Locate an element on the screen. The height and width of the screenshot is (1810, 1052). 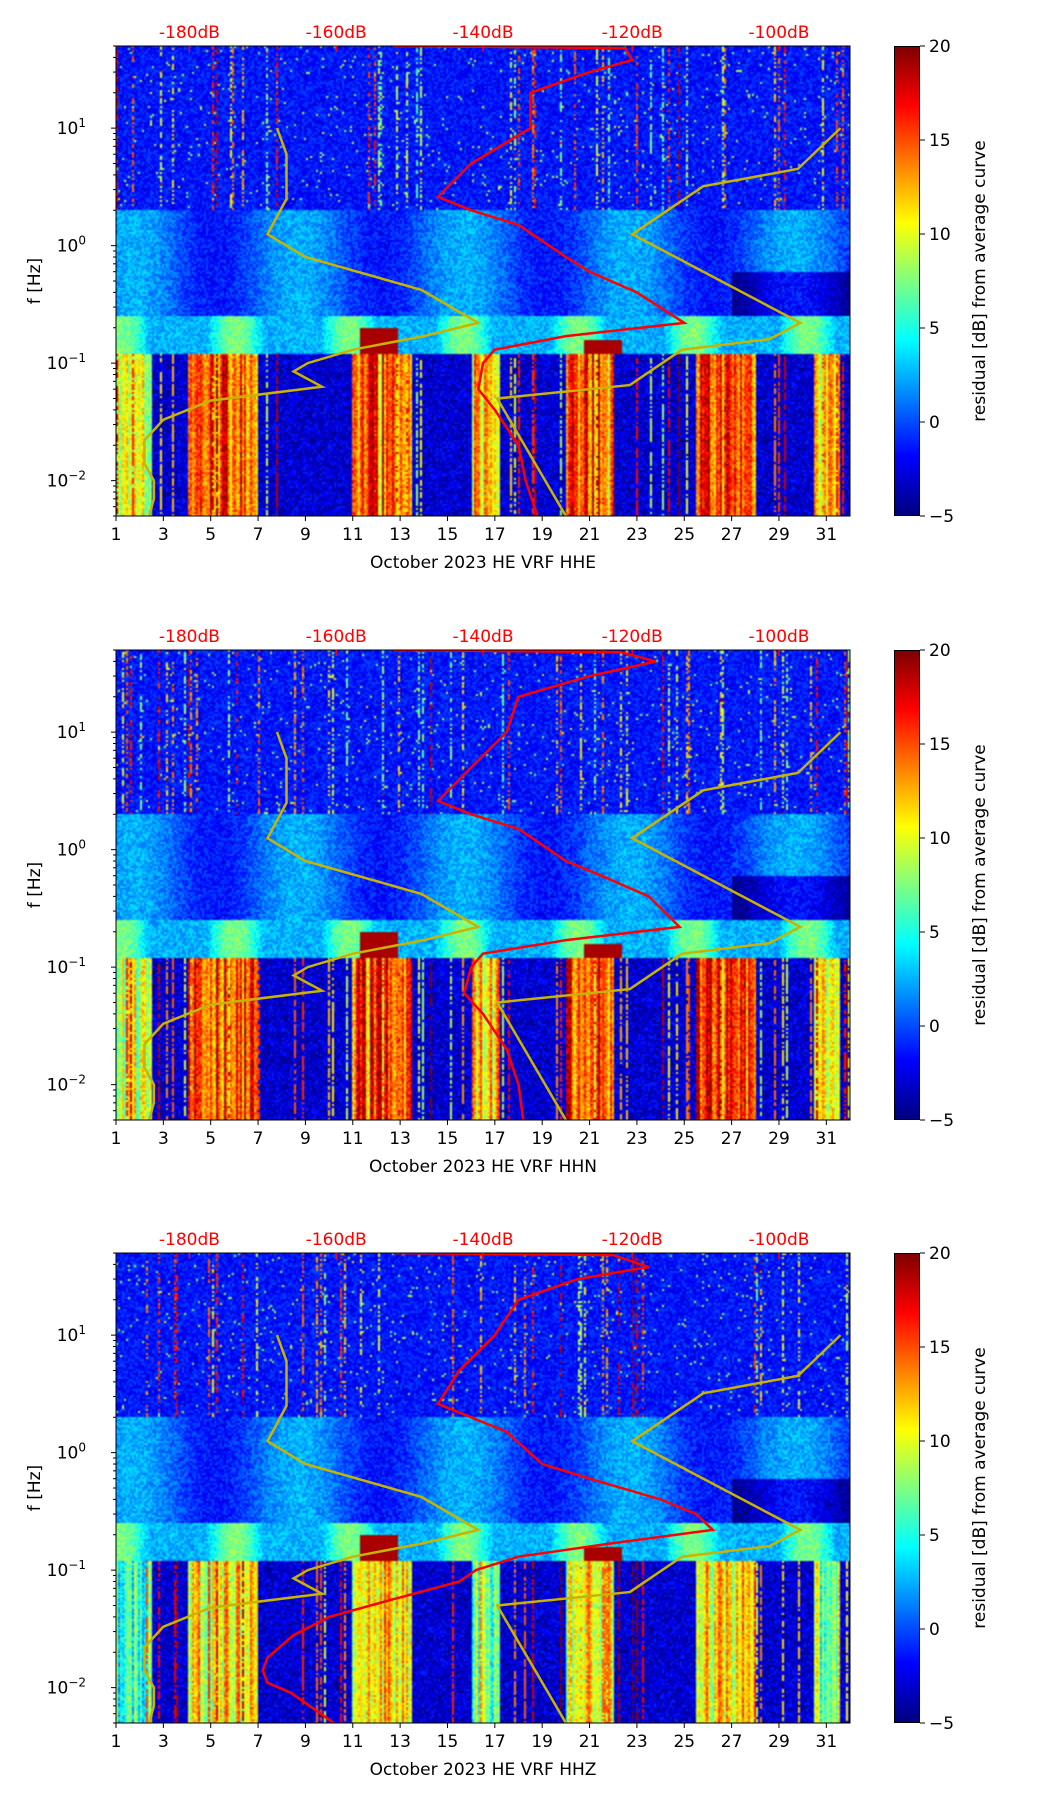
x-axis-label: October 2023 HE VRF HHZ is located at coordinates (483, 1770).